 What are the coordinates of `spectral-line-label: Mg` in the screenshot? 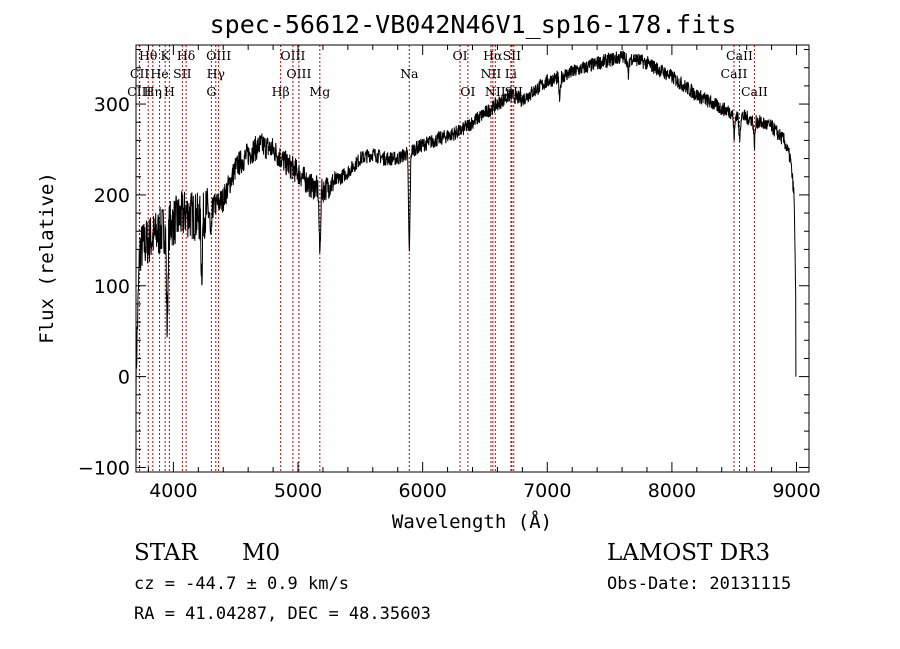 It's located at (319, 91).